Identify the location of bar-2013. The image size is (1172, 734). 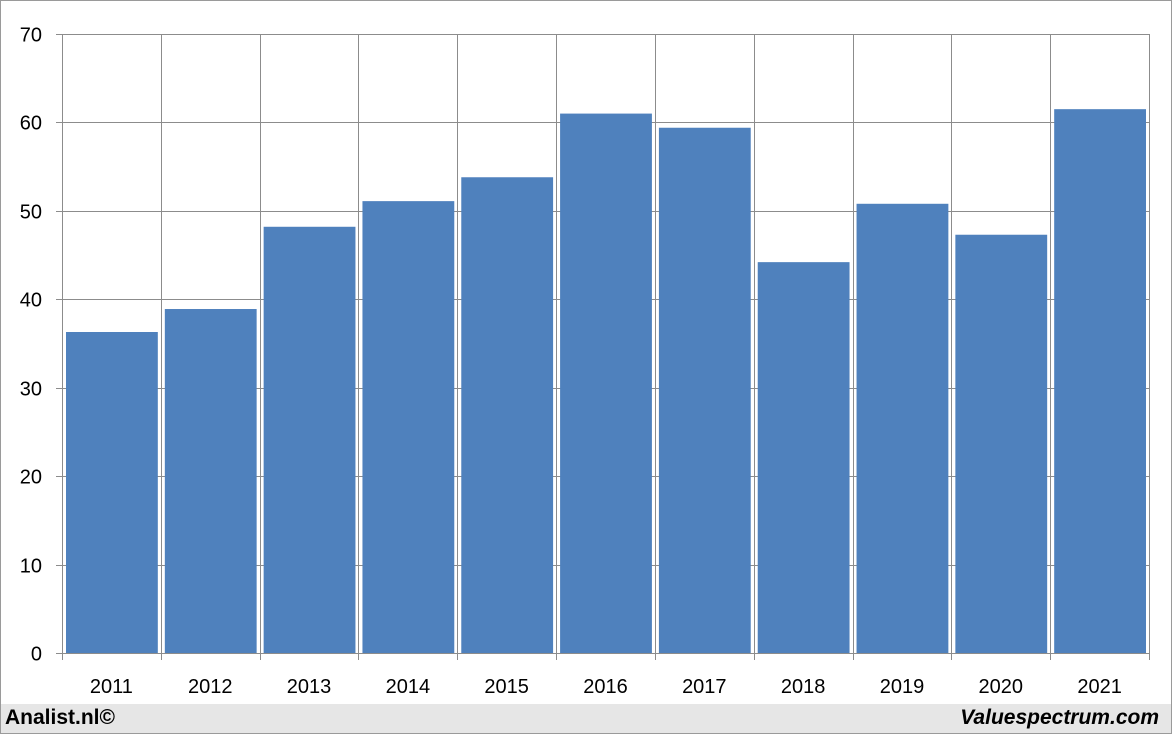
(309, 439).